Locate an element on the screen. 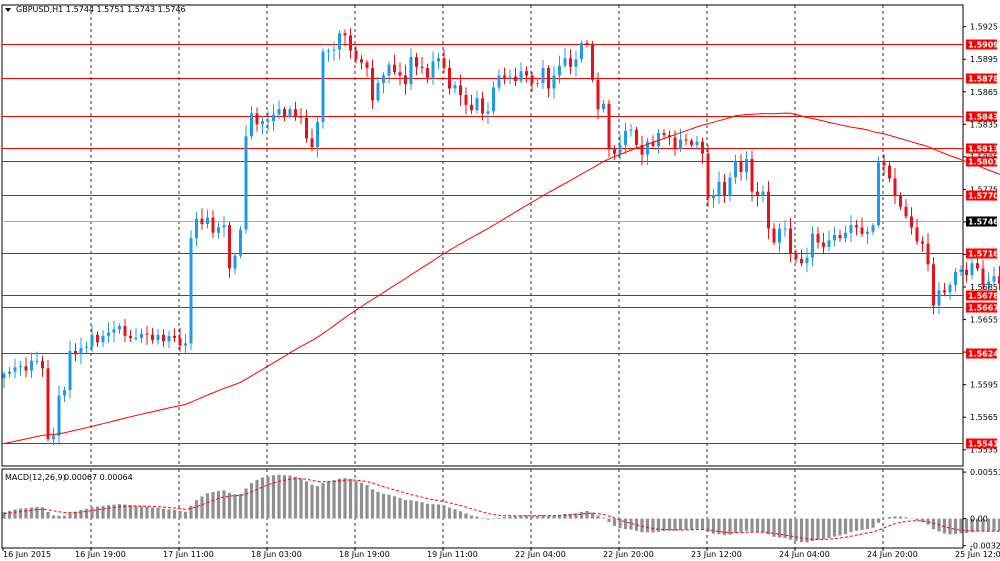 The image size is (1000, 561). x-tick-label: 23 Jun 12:00 is located at coordinates (716, 554).